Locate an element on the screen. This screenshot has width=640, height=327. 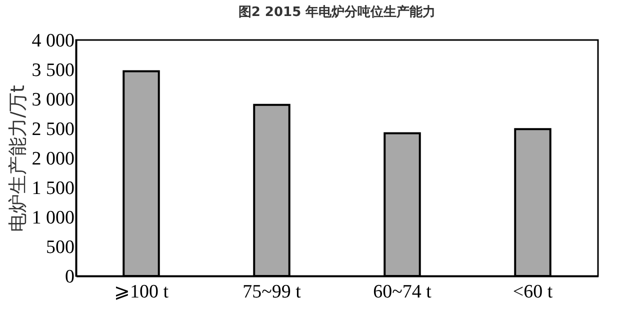
y-tick-label: 2 500 is located at coordinates (53, 129).